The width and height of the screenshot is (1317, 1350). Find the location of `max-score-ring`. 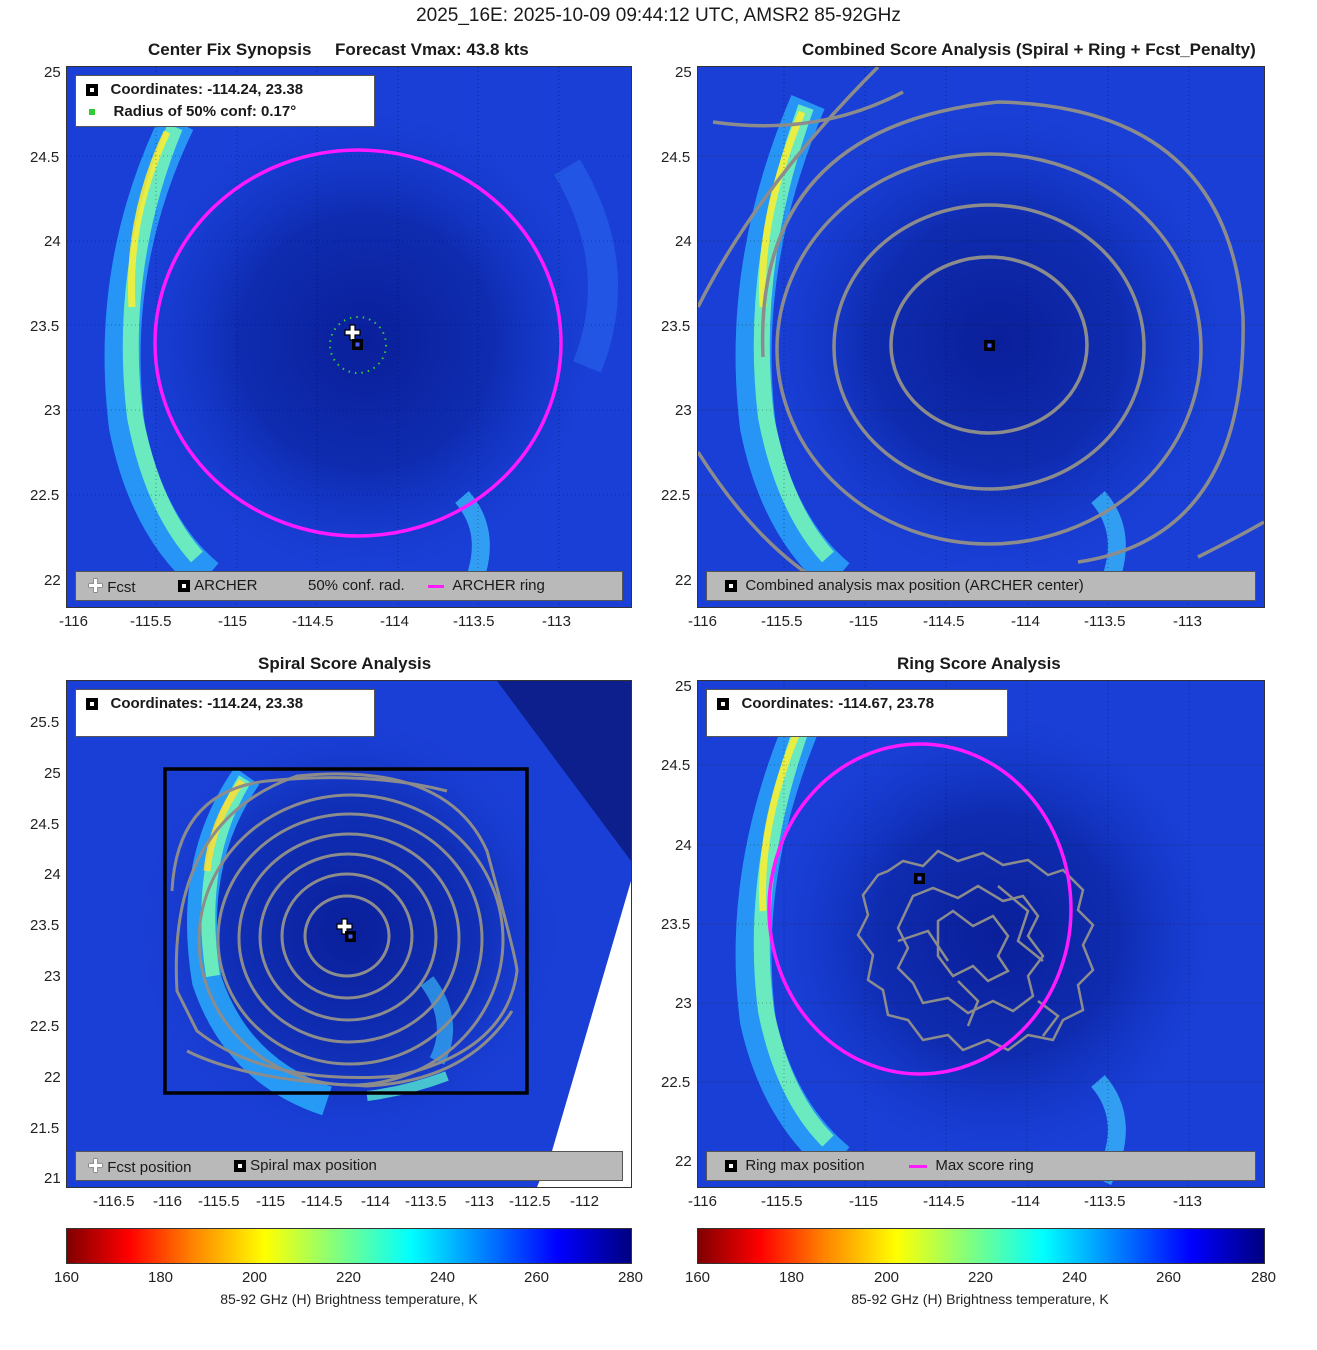

max-score-ring is located at coordinates (920, 909).